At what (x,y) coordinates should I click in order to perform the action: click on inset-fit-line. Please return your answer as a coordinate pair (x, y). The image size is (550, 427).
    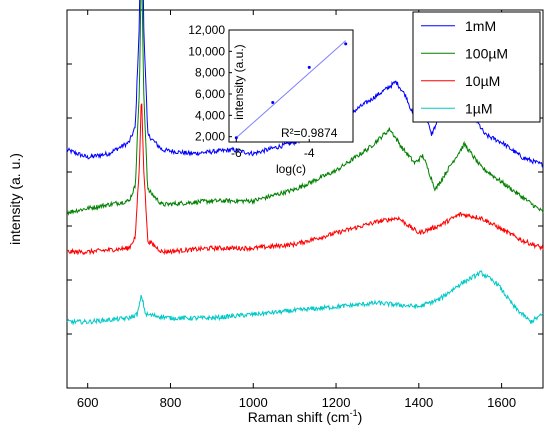
    Looking at the image, I should click on (291, 89).